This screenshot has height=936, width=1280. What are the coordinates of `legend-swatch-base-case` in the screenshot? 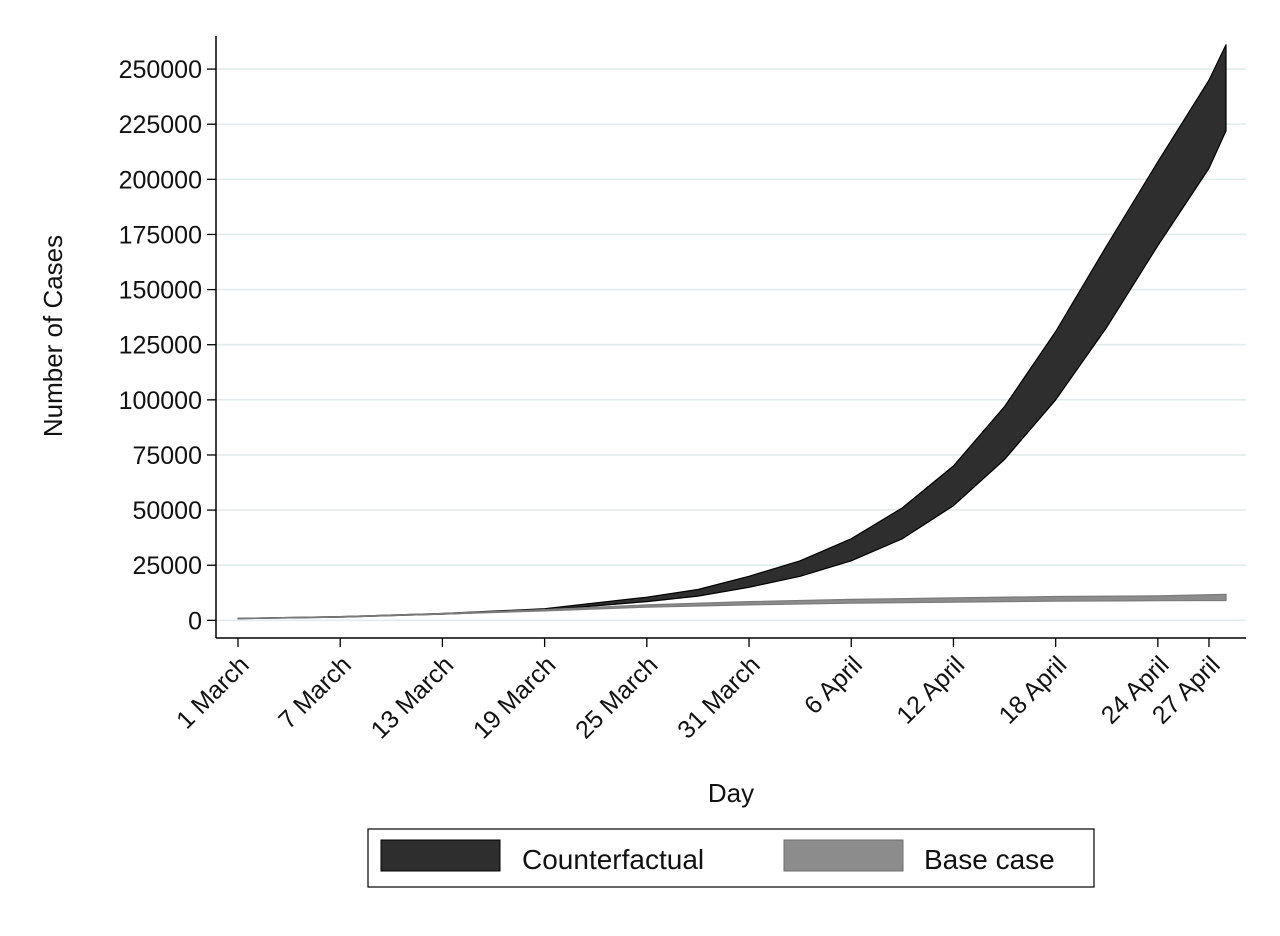 It's located at (843, 855).